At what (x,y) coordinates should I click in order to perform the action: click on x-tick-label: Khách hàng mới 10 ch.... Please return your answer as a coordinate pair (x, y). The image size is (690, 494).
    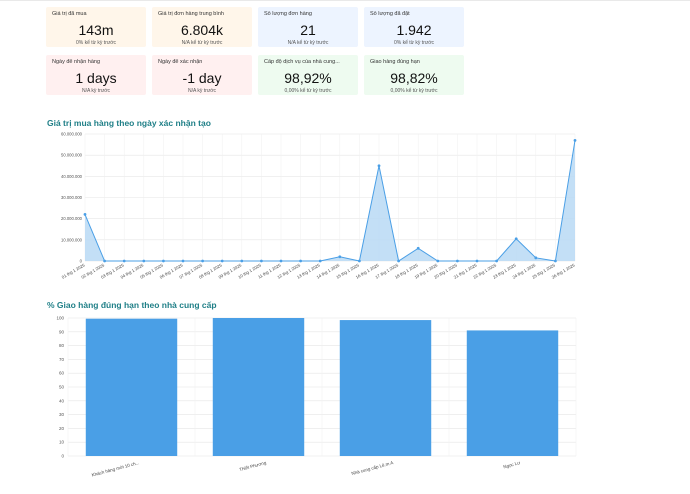
    Looking at the image, I should click on (115, 469).